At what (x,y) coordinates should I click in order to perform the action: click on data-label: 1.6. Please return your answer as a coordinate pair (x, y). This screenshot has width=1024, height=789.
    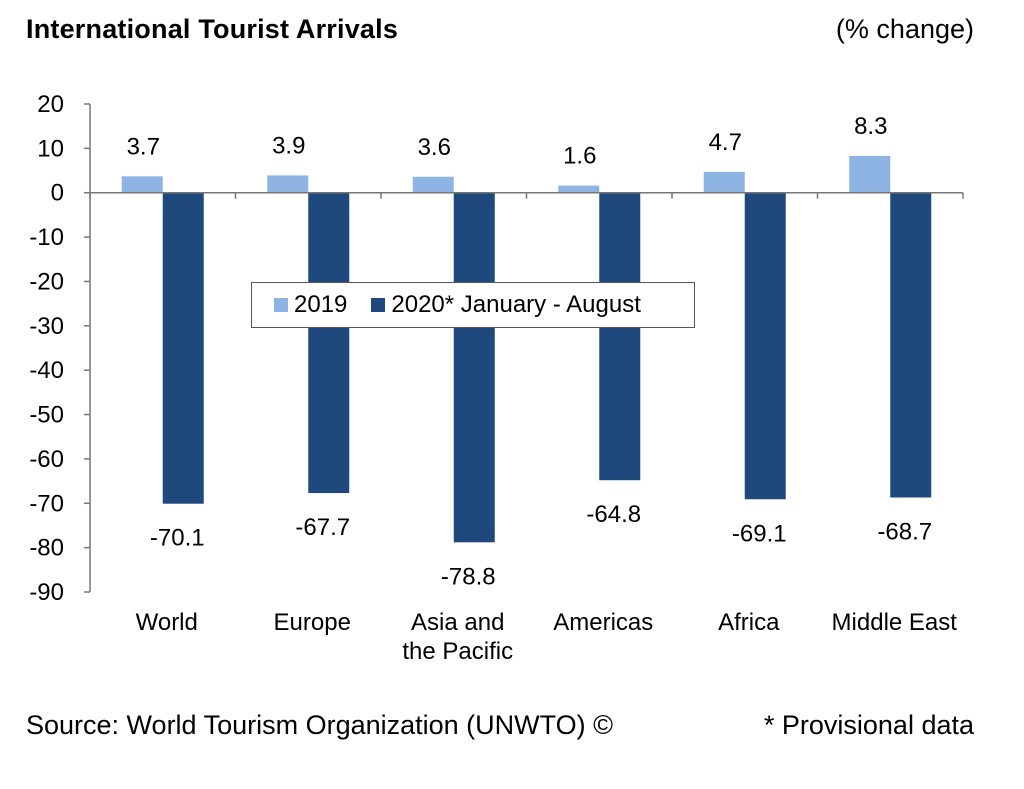
    Looking at the image, I should click on (579, 156).